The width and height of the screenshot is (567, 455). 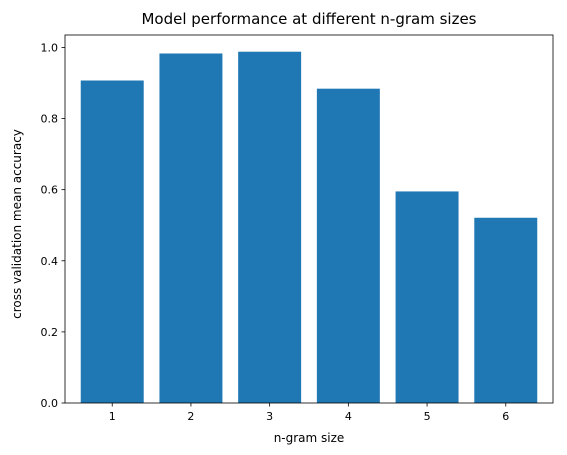 What do you see at coordinates (17, 224) in the screenshot?
I see `y-axis-label: cross validation mean accuracy` at bounding box center [17, 224].